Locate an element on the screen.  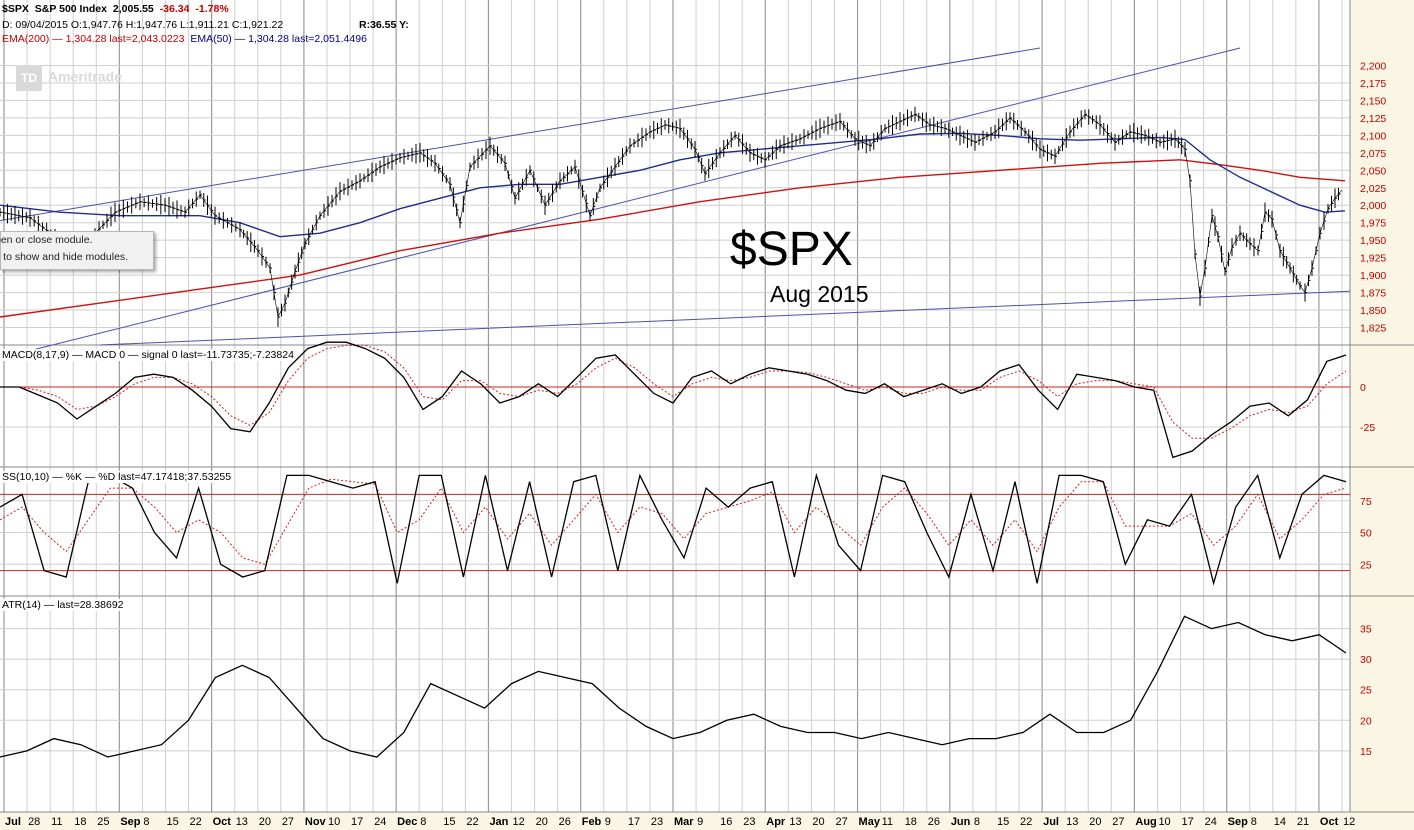
x-tick-label: 25 is located at coordinates (103, 822).